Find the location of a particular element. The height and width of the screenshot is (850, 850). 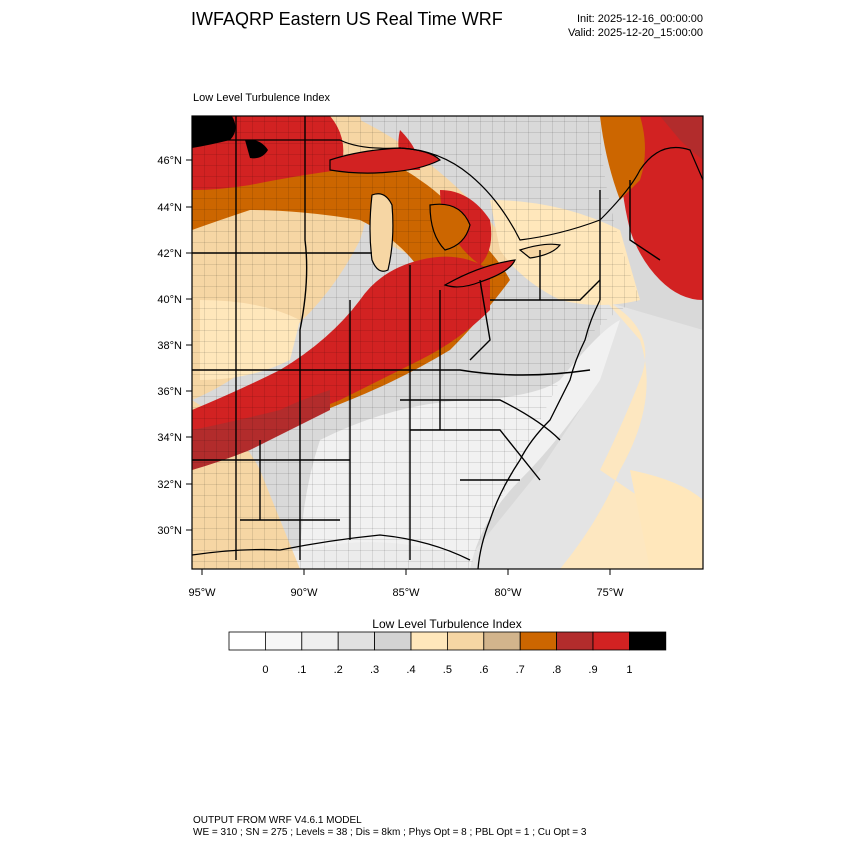

colorbar-title: Low Level Turbulence Index is located at coordinates (447, 624).